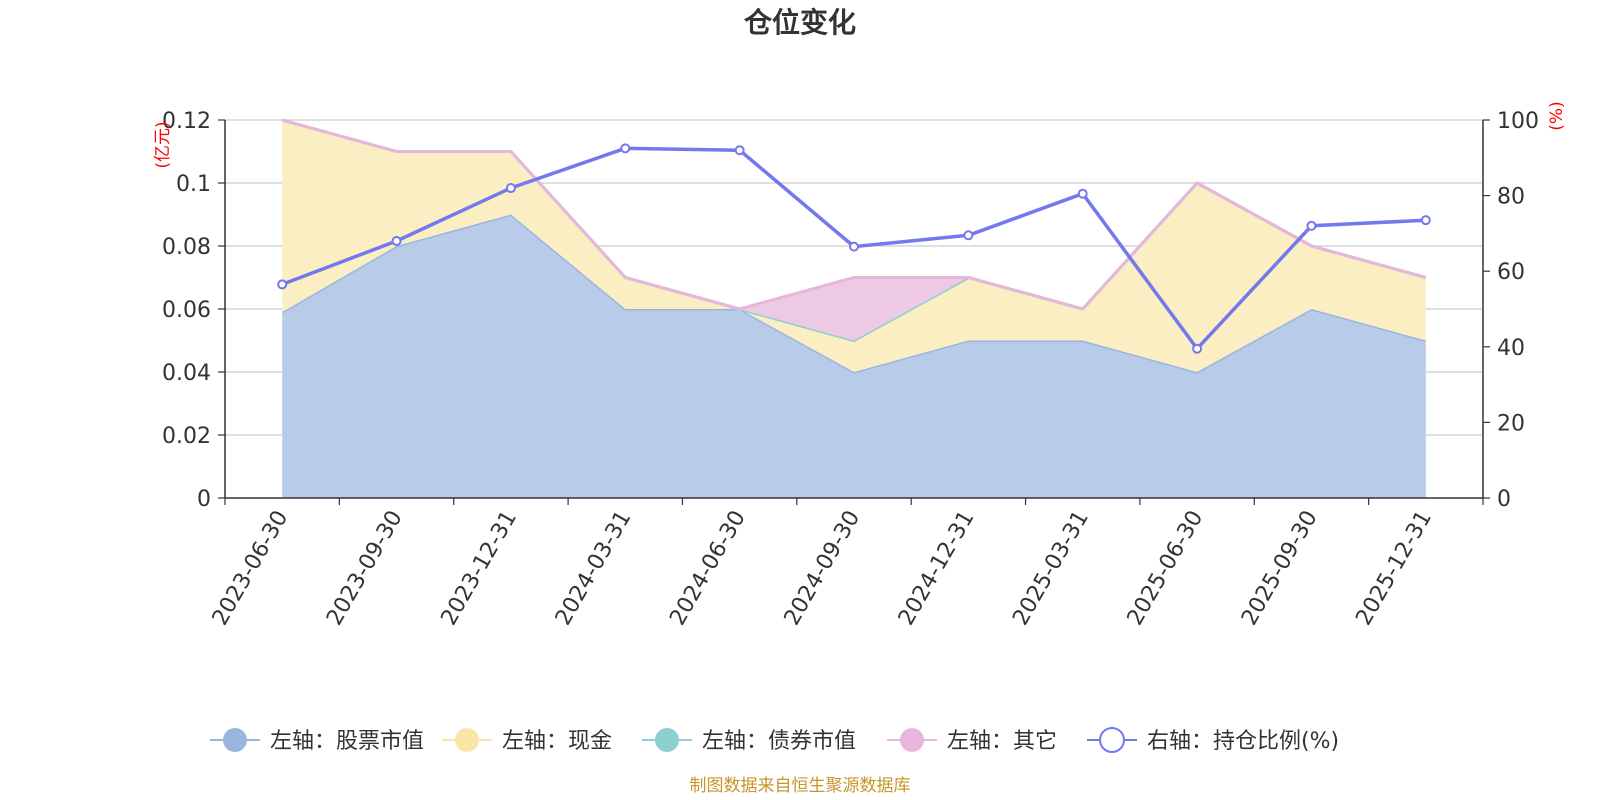 The width and height of the screenshot is (1600, 800). I want to click on x-tick-label: 2024-12-31, so click(937, 568).